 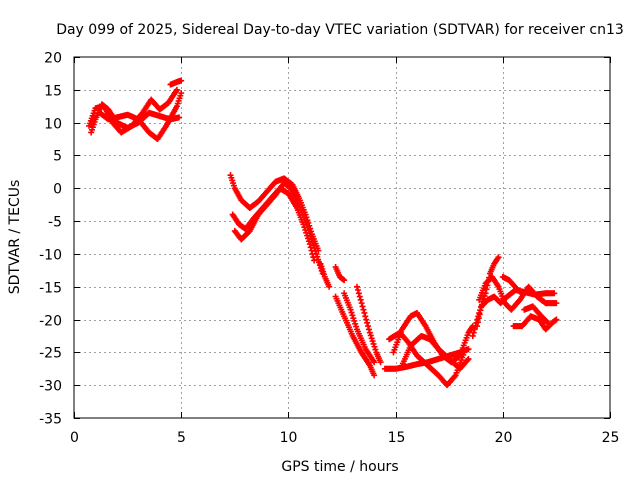 What do you see at coordinates (74, 438) in the screenshot?
I see `x-tick-label: 0` at bounding box center [74, 438].